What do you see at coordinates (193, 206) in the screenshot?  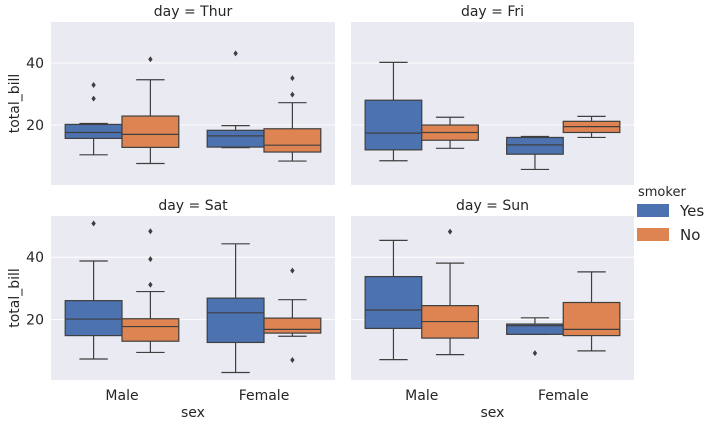 I see `facet-title: day = Sat` at bounding box center [193, 206].